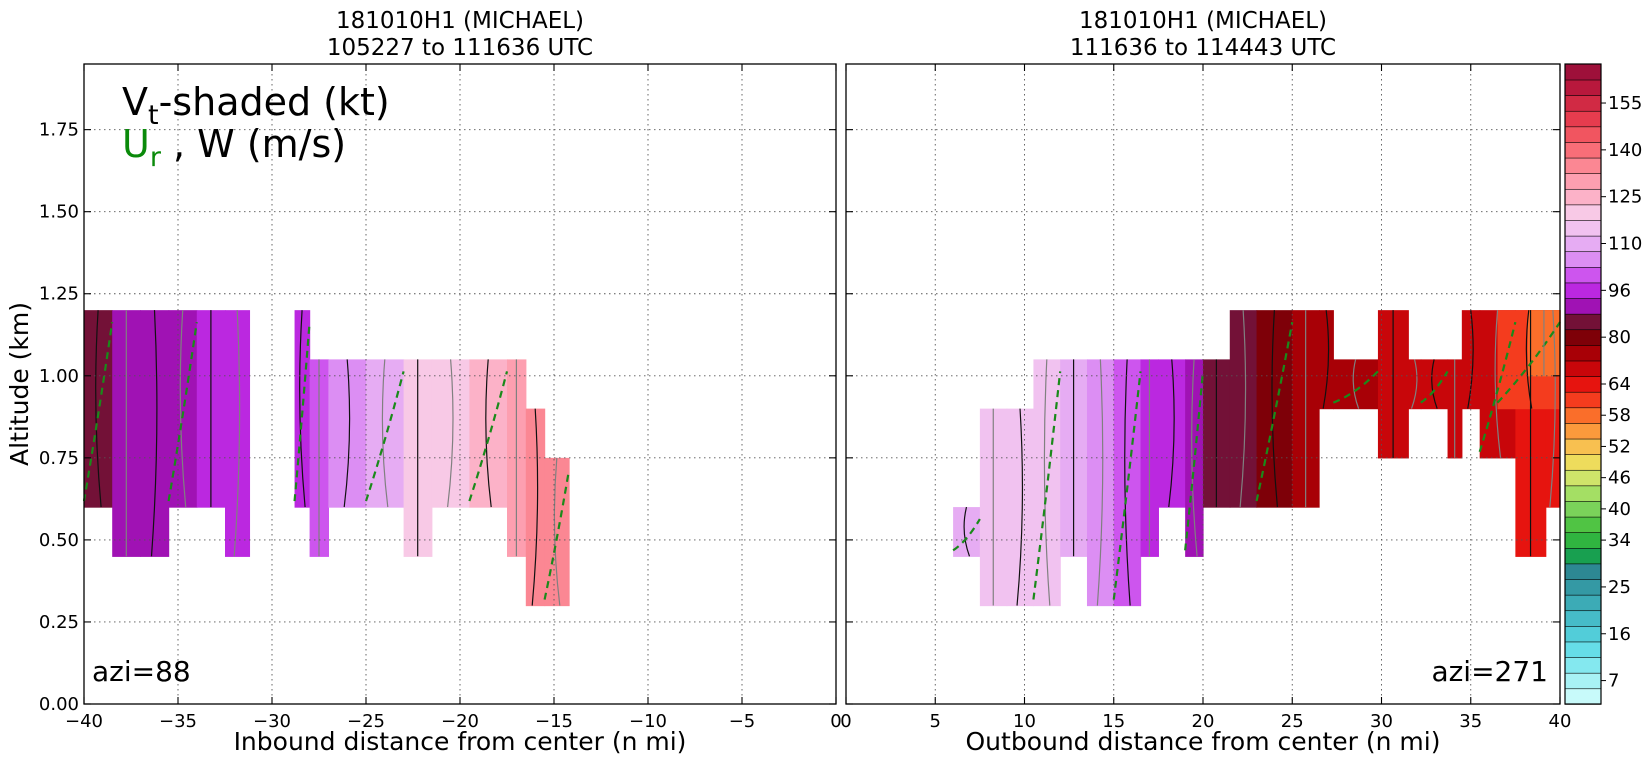 The image size is (1645, 762). What do you see at coordinates (256, 105) in the screenshot?
I see `legend-vt-shaded: Vt-shaded (kt)` at bounding box center [256, 105].